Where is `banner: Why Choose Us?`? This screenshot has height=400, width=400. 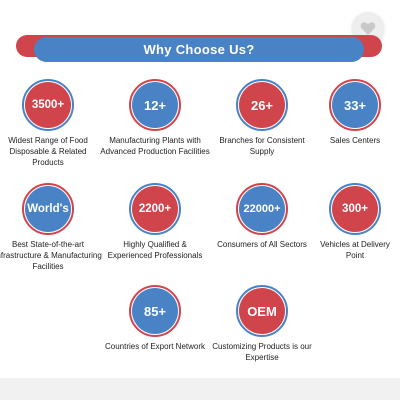
banner: Why Choose Us? is located at coordinates (199, 49).